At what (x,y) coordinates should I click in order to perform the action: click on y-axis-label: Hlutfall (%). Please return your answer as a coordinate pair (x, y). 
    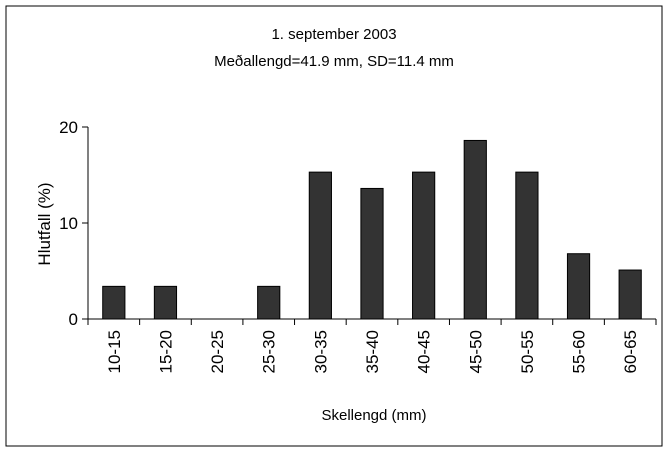
    Looking at the image, I should click on (44, 223).